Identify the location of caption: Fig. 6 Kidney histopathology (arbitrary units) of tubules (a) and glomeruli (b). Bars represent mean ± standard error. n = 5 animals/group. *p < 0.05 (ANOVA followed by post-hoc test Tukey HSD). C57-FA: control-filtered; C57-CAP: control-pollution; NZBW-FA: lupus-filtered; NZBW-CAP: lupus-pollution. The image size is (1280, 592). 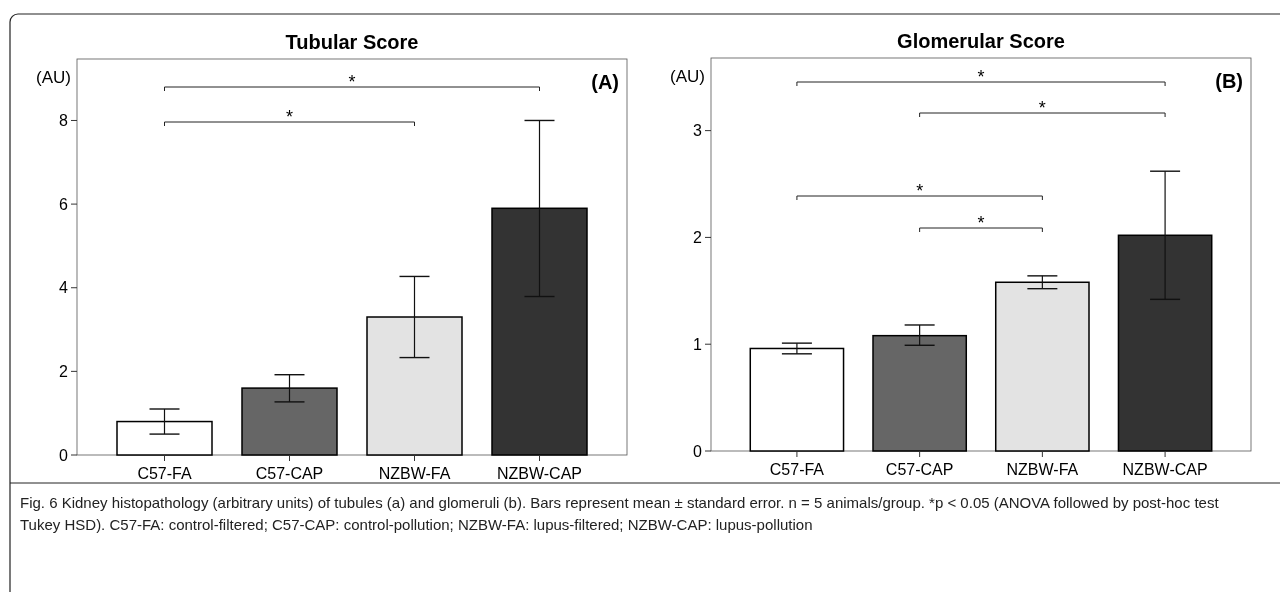
(620, 514).